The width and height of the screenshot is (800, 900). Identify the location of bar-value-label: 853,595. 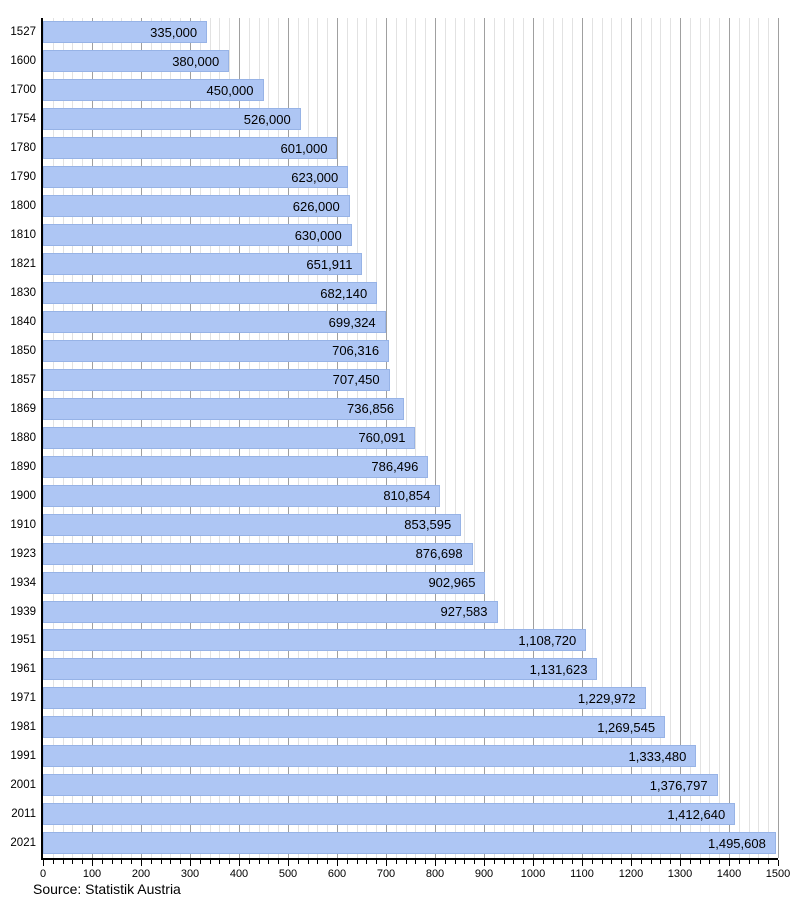
(428, 525).